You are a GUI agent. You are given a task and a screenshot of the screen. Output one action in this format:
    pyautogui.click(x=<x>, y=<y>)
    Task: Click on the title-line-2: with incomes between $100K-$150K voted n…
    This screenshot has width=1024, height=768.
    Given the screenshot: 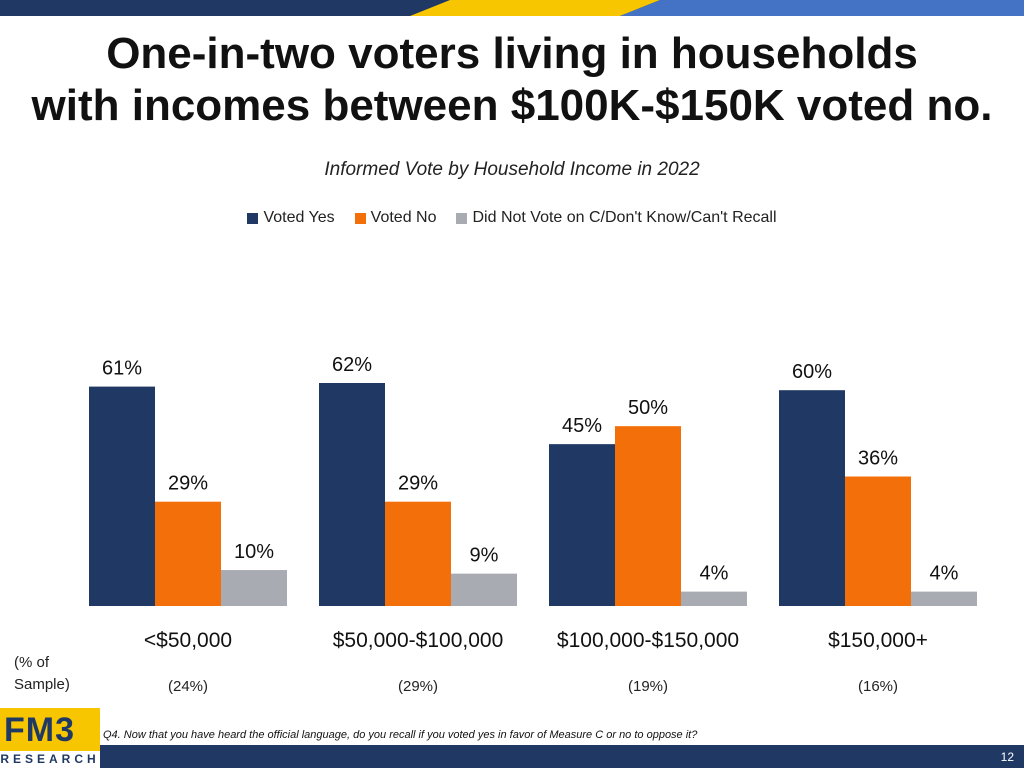 What is the action you would take?
    pyautogui.click(x=512, y=105)
    